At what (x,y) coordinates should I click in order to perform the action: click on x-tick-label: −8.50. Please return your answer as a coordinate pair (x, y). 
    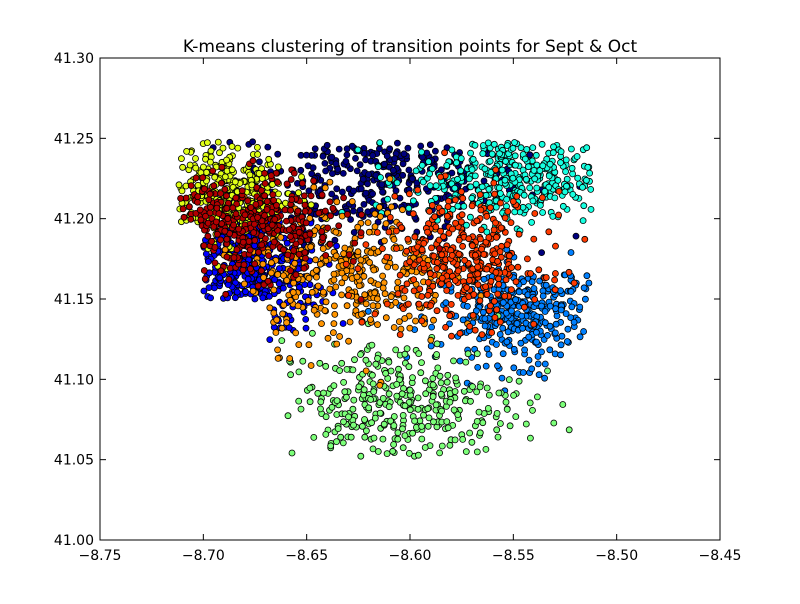
    Looking at the image, I should click on (616, 556).